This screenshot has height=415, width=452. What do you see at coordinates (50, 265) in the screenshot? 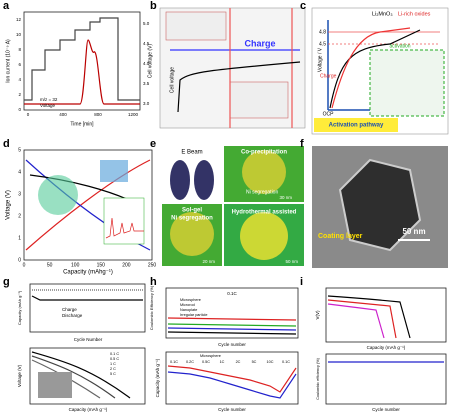
I see `label: 50` at bounding box center [50, 265].